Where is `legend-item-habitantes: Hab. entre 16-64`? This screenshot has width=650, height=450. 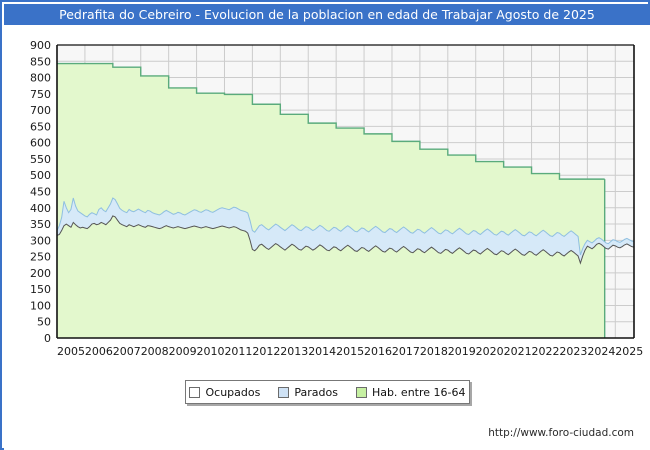 legend-item-habitantes: Hab. entre 16-64 is located at coordinates (410, 392).